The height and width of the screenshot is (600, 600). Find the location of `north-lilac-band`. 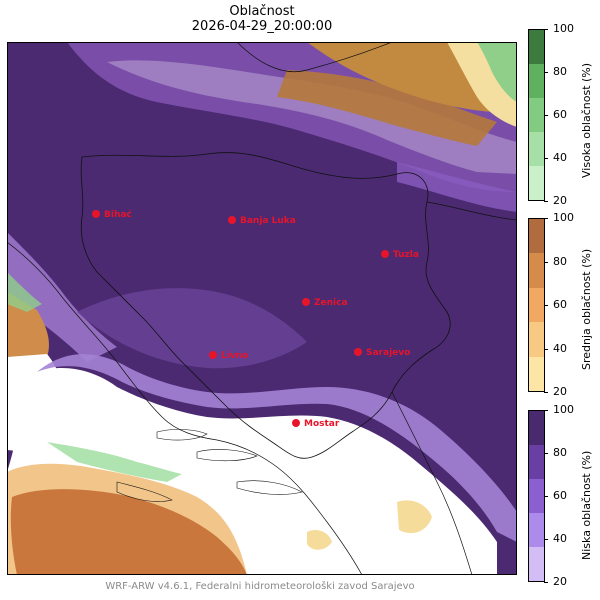

north-lilac-band is located at coordinates (312, 117).